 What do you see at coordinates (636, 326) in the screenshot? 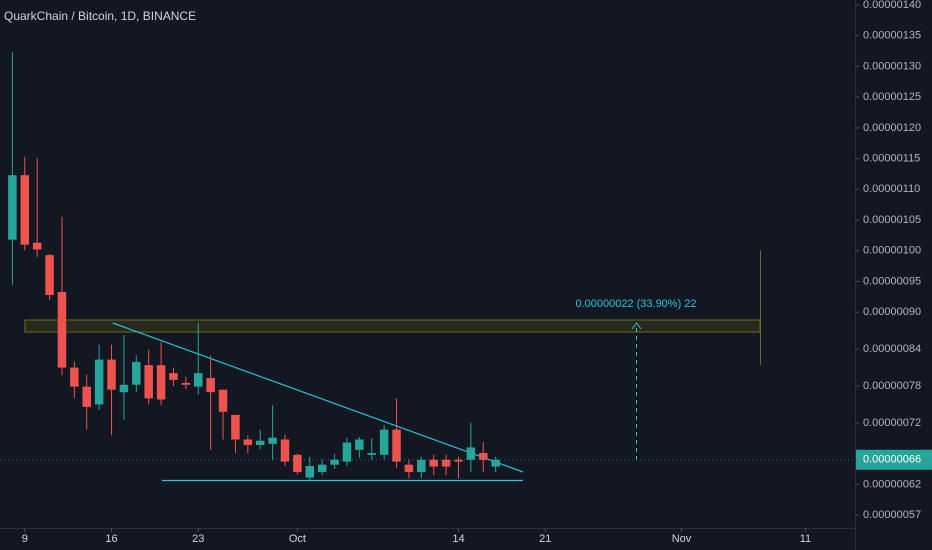
I see `measure-arrow-head` at bounding box center [636, 326].